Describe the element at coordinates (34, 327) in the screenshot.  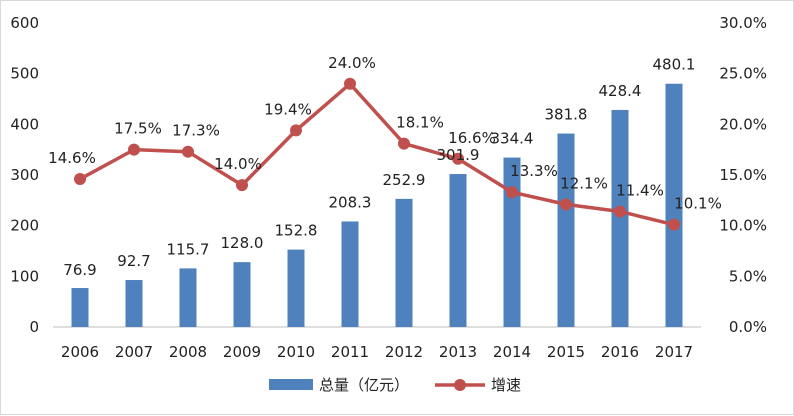
I see `left-axis-tick-label: 0` at that location.